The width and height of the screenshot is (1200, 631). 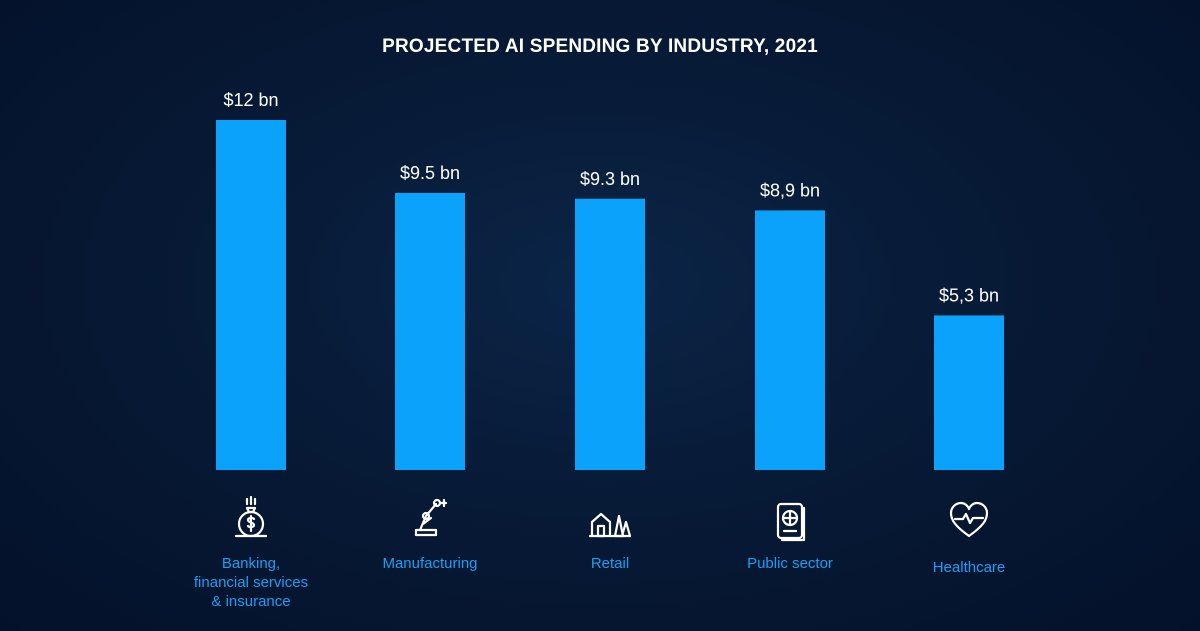 I want to click on value-label-2: $9.3 bn, so click(x=610, y=179).